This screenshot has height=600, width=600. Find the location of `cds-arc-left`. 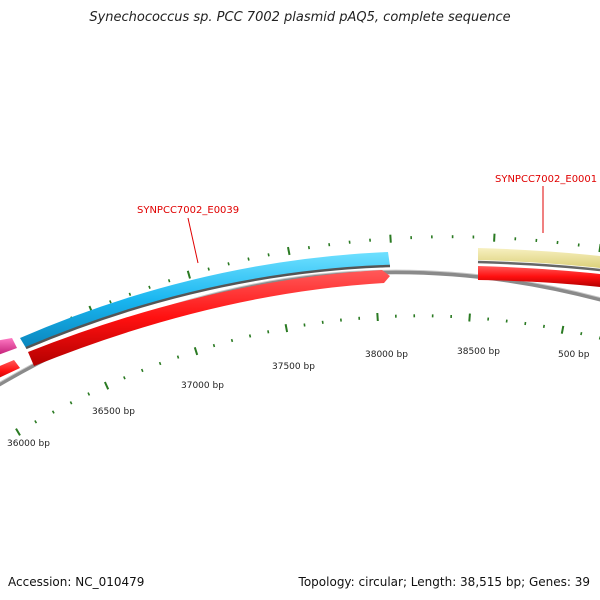

cds-arc-left is located at coordinates (10, 369).